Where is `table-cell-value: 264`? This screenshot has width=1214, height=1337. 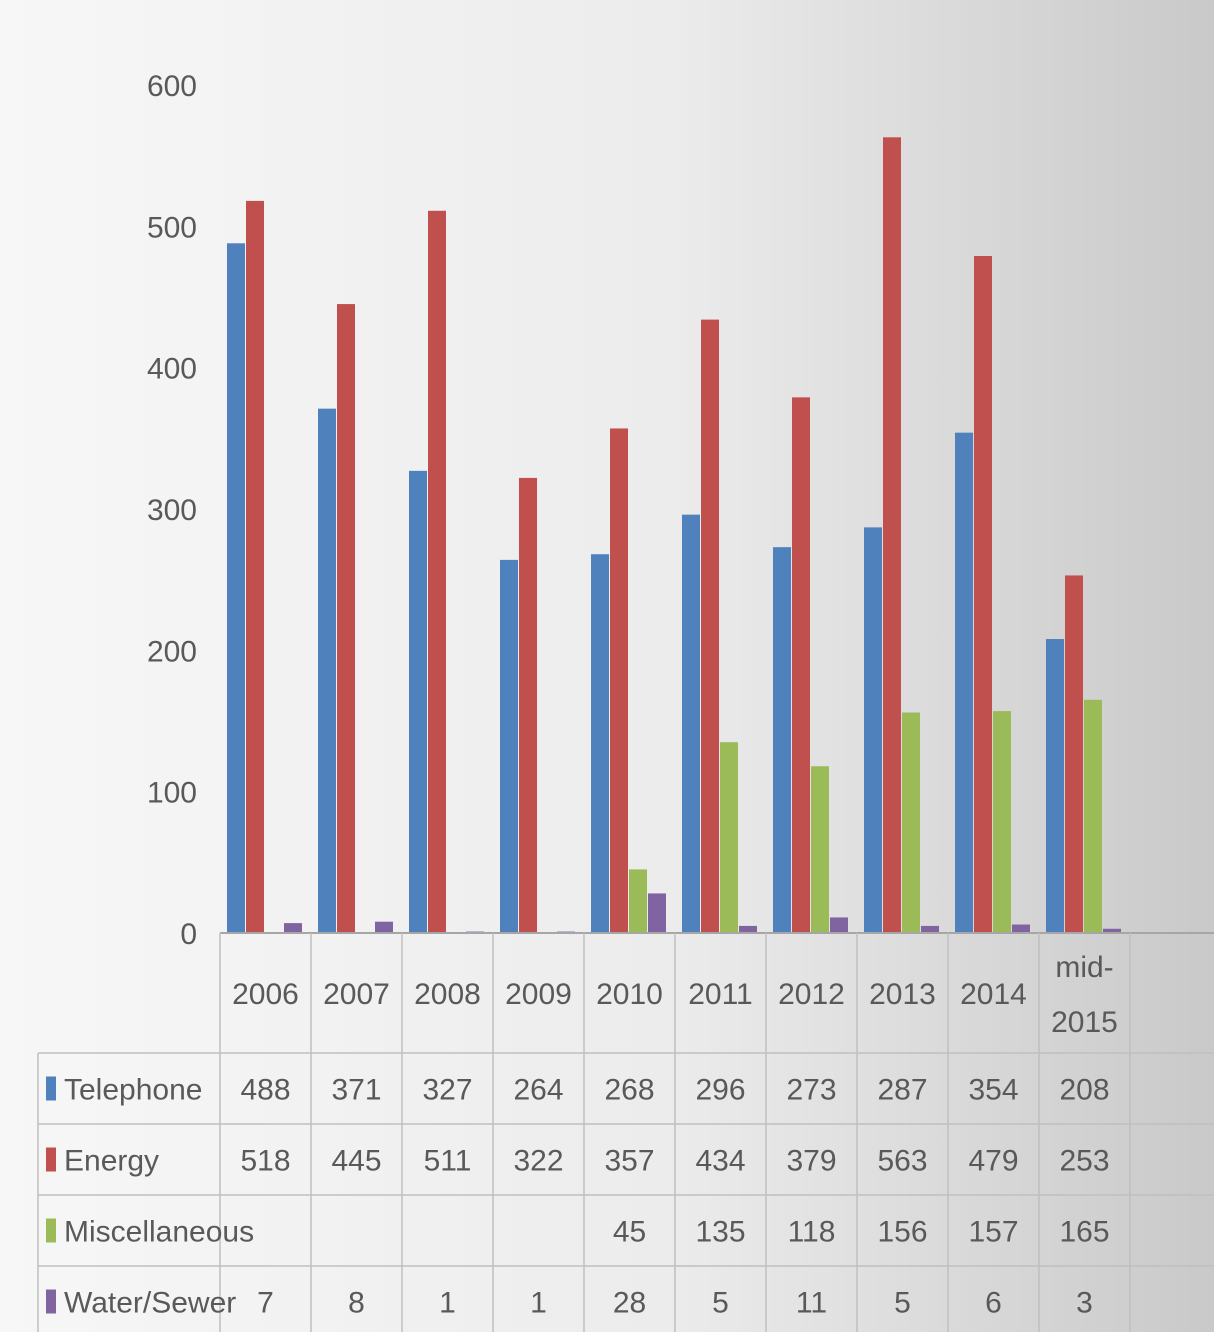 table-cell-value: 264 is located at coordinates (538, 1090).